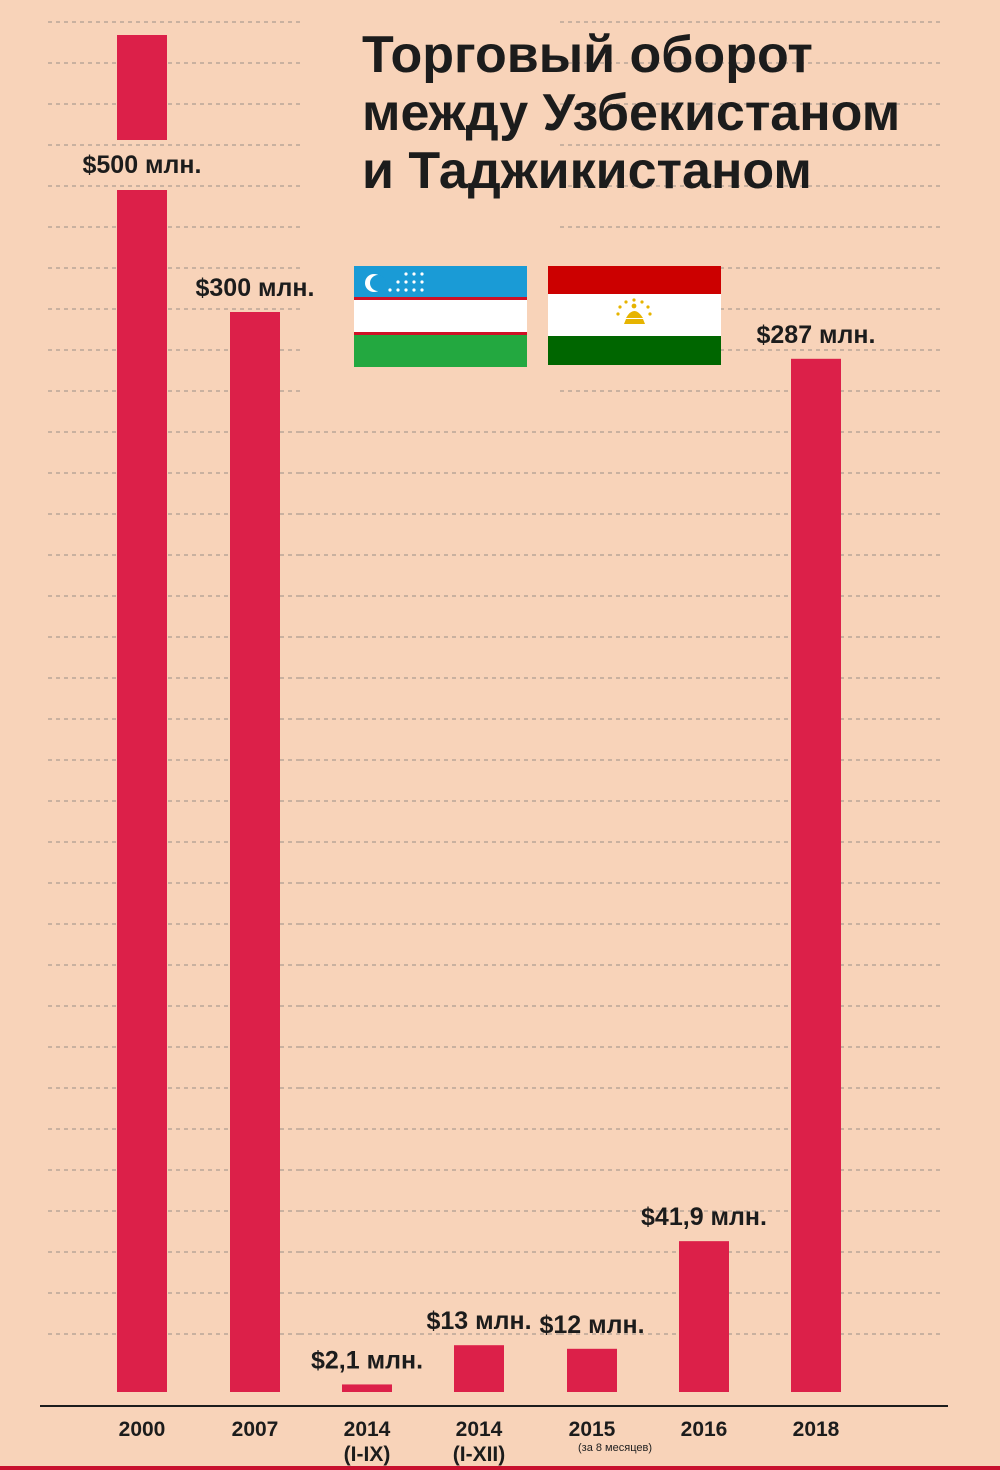 This screenshot has width=1000, height=1470. What do you see at coordinates (367, 1454) in the screenshot?
I see `x-tick-sublabel: (I-IX)` at bounding box center [367, 1454].